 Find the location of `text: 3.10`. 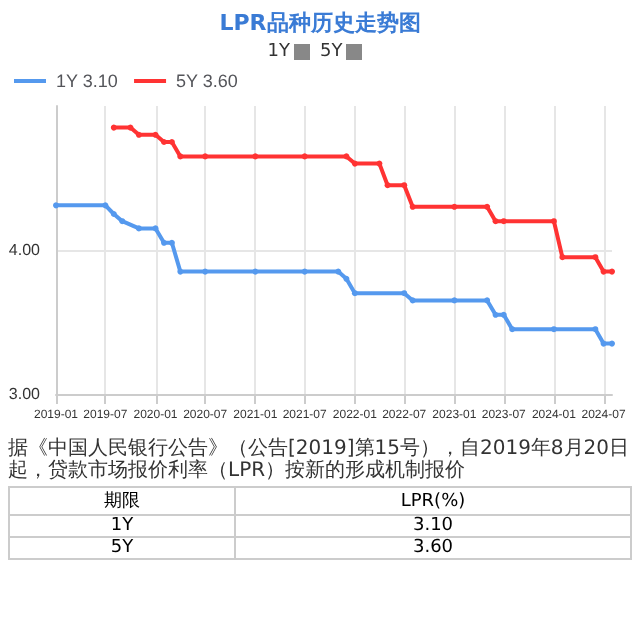

text: 3.10 is located at coordinates (433, 526).